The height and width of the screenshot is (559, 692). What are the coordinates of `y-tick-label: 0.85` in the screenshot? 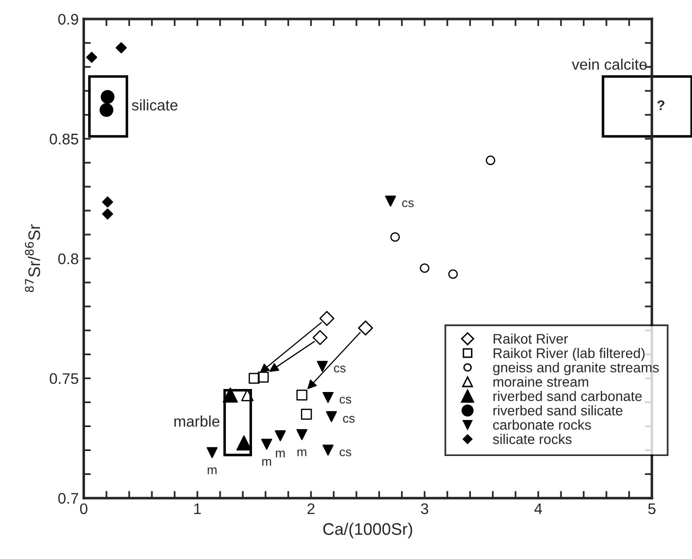 It's located at (64, 139).